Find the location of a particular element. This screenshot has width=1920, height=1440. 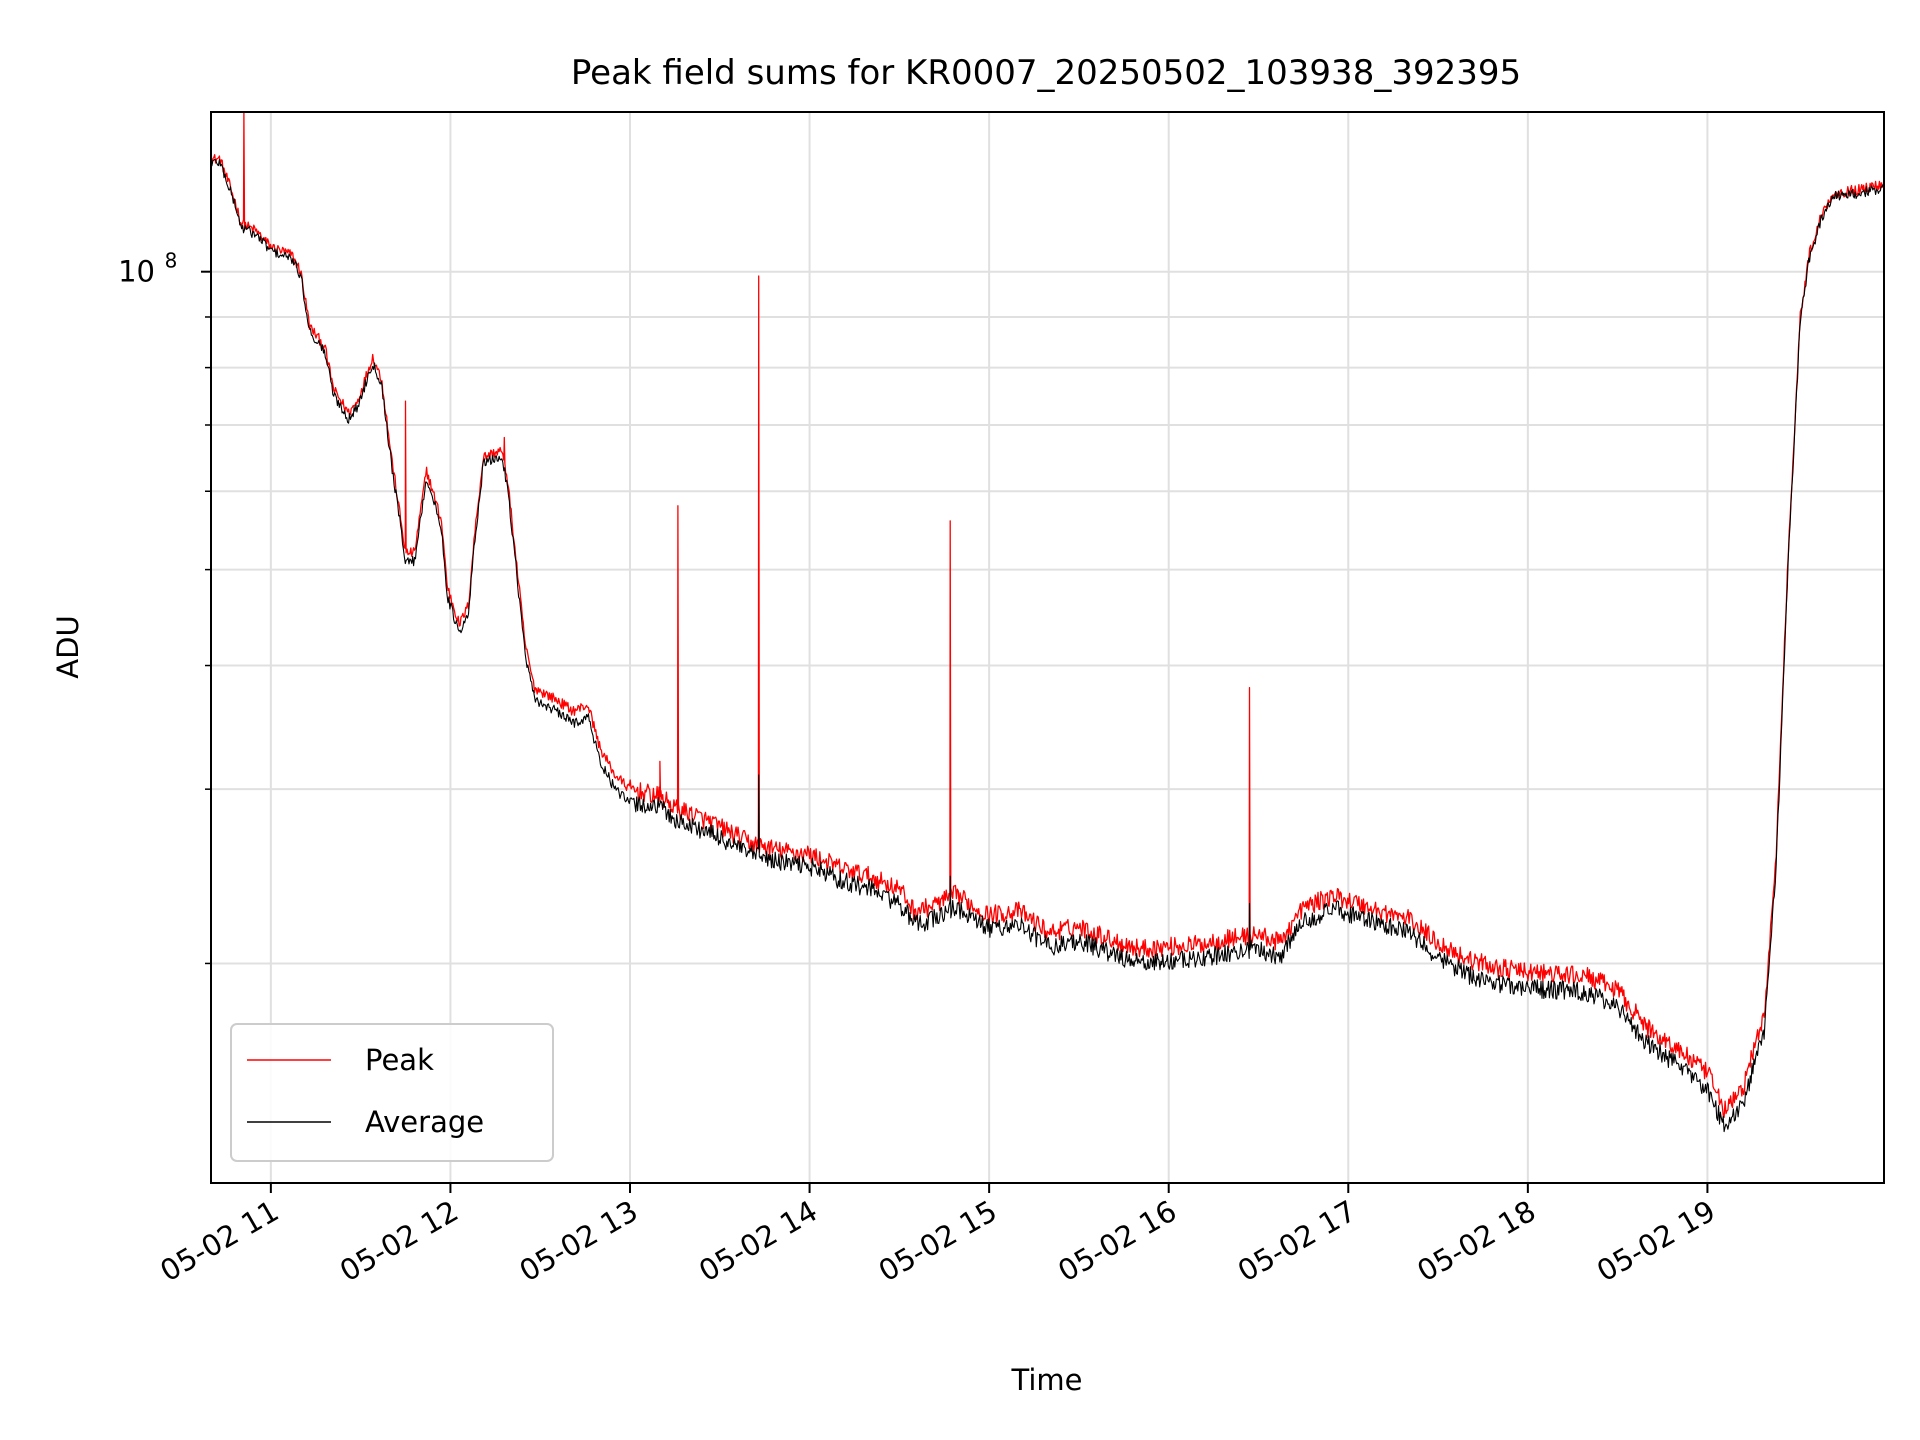

legend-label-average: Average is located at coordinates (424, 1122).